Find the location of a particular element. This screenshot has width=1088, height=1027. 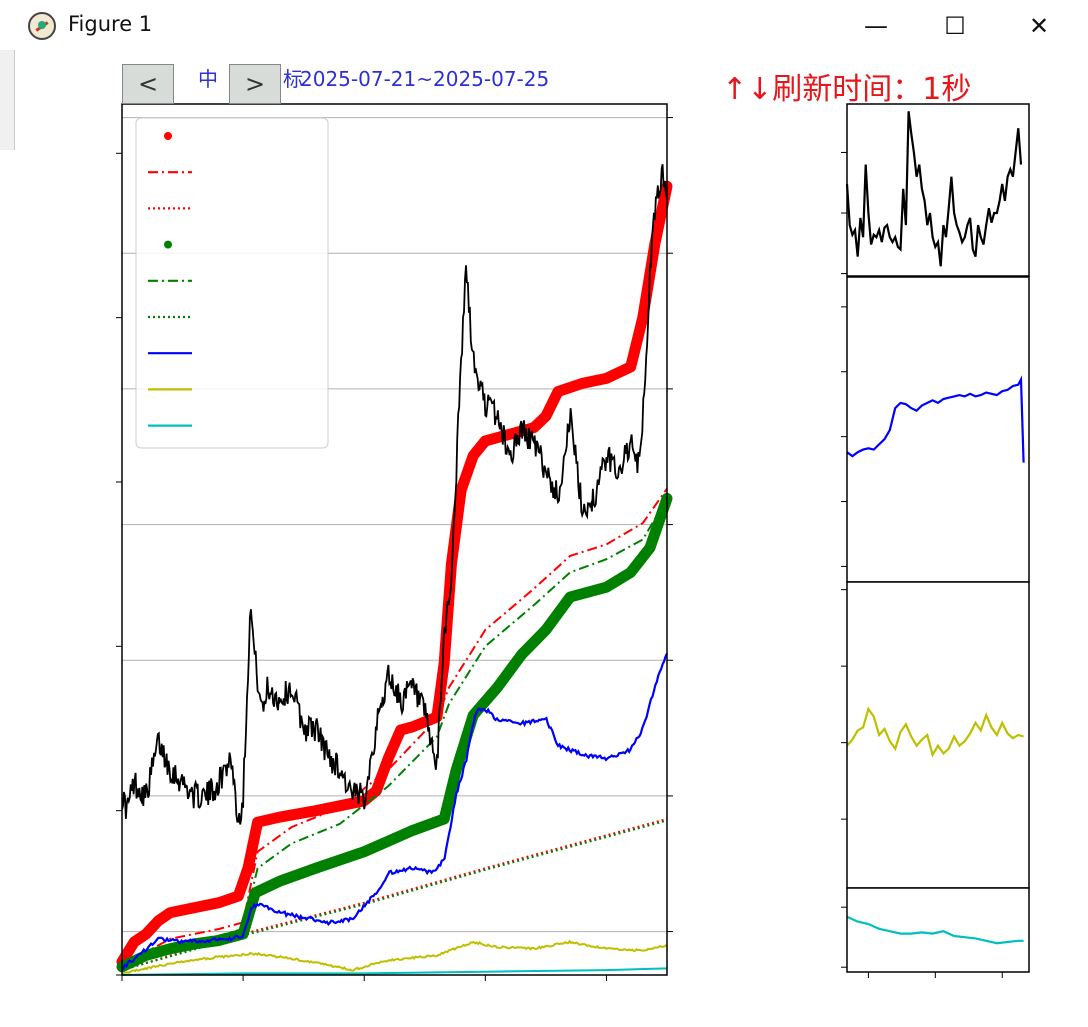

chart-title-prefix: 中 is located at coordinates (208, 79).